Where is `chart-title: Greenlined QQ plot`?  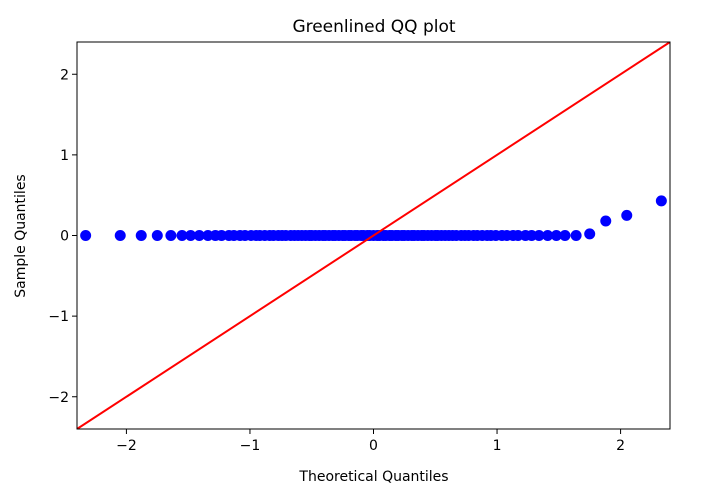 chart-title: Greenlined QQ plot is located at coordinates (373, 27).